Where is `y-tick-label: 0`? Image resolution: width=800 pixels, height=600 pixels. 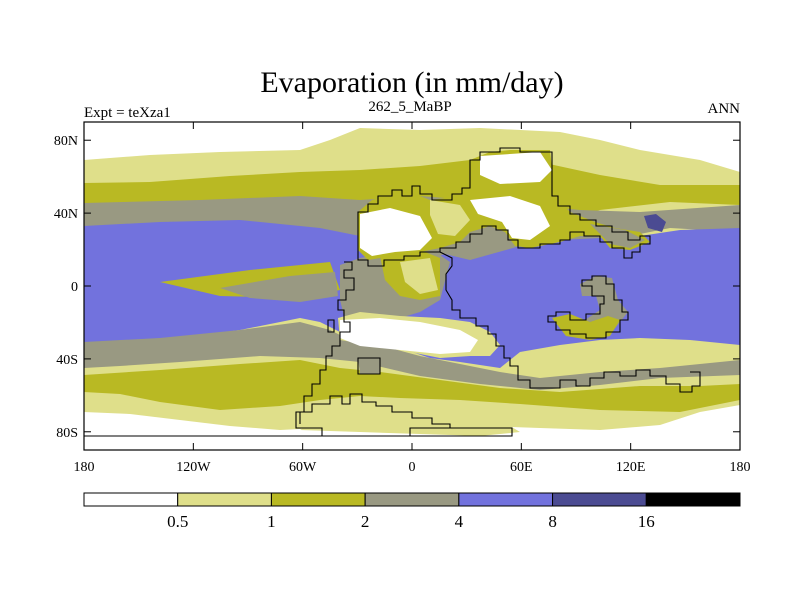 y-tick-label: 0 is located at coordinates (74, 287).